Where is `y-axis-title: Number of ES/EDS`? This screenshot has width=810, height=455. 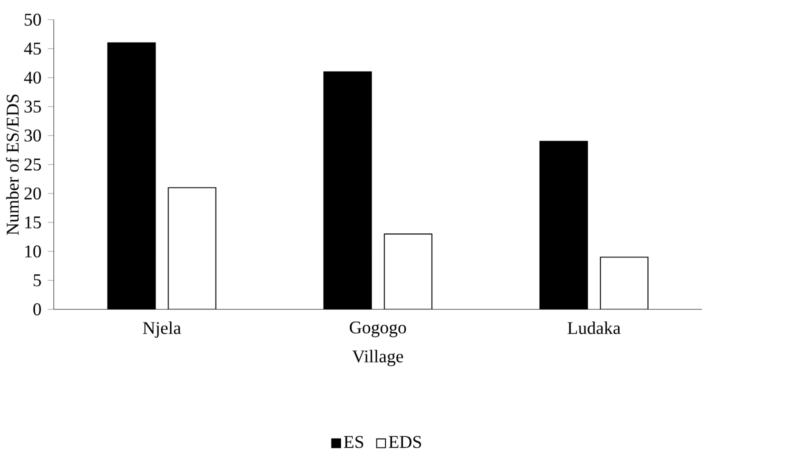
y-axis-title: Number of ES/EDS is located at coordinates (12, 164).